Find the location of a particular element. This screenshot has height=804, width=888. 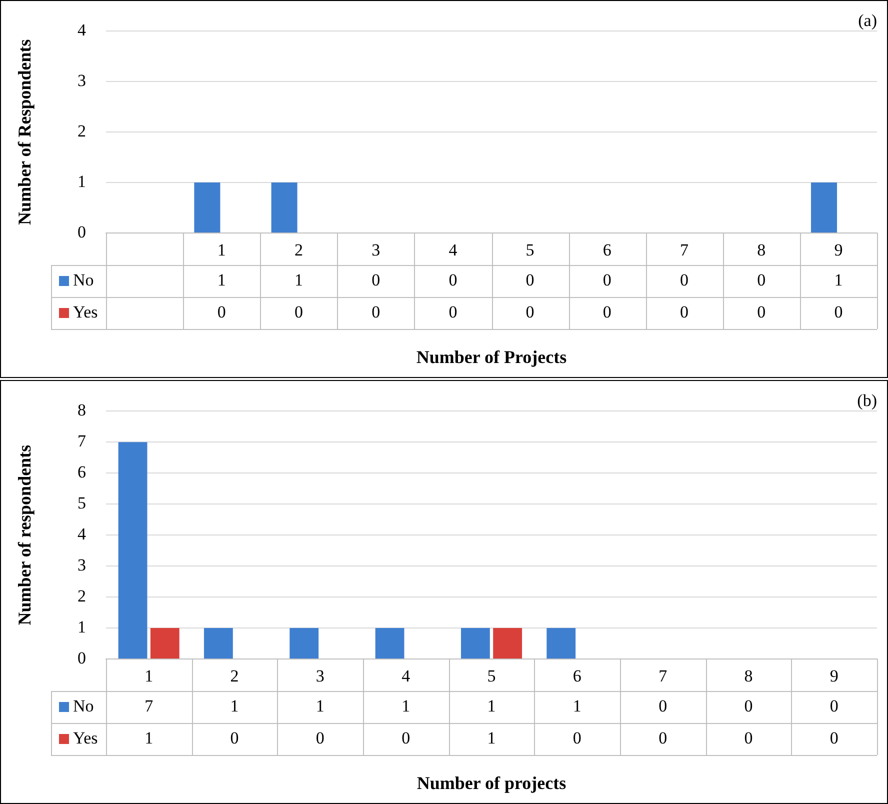

y-tick-label: 6 is located at coordinates (82, 472).